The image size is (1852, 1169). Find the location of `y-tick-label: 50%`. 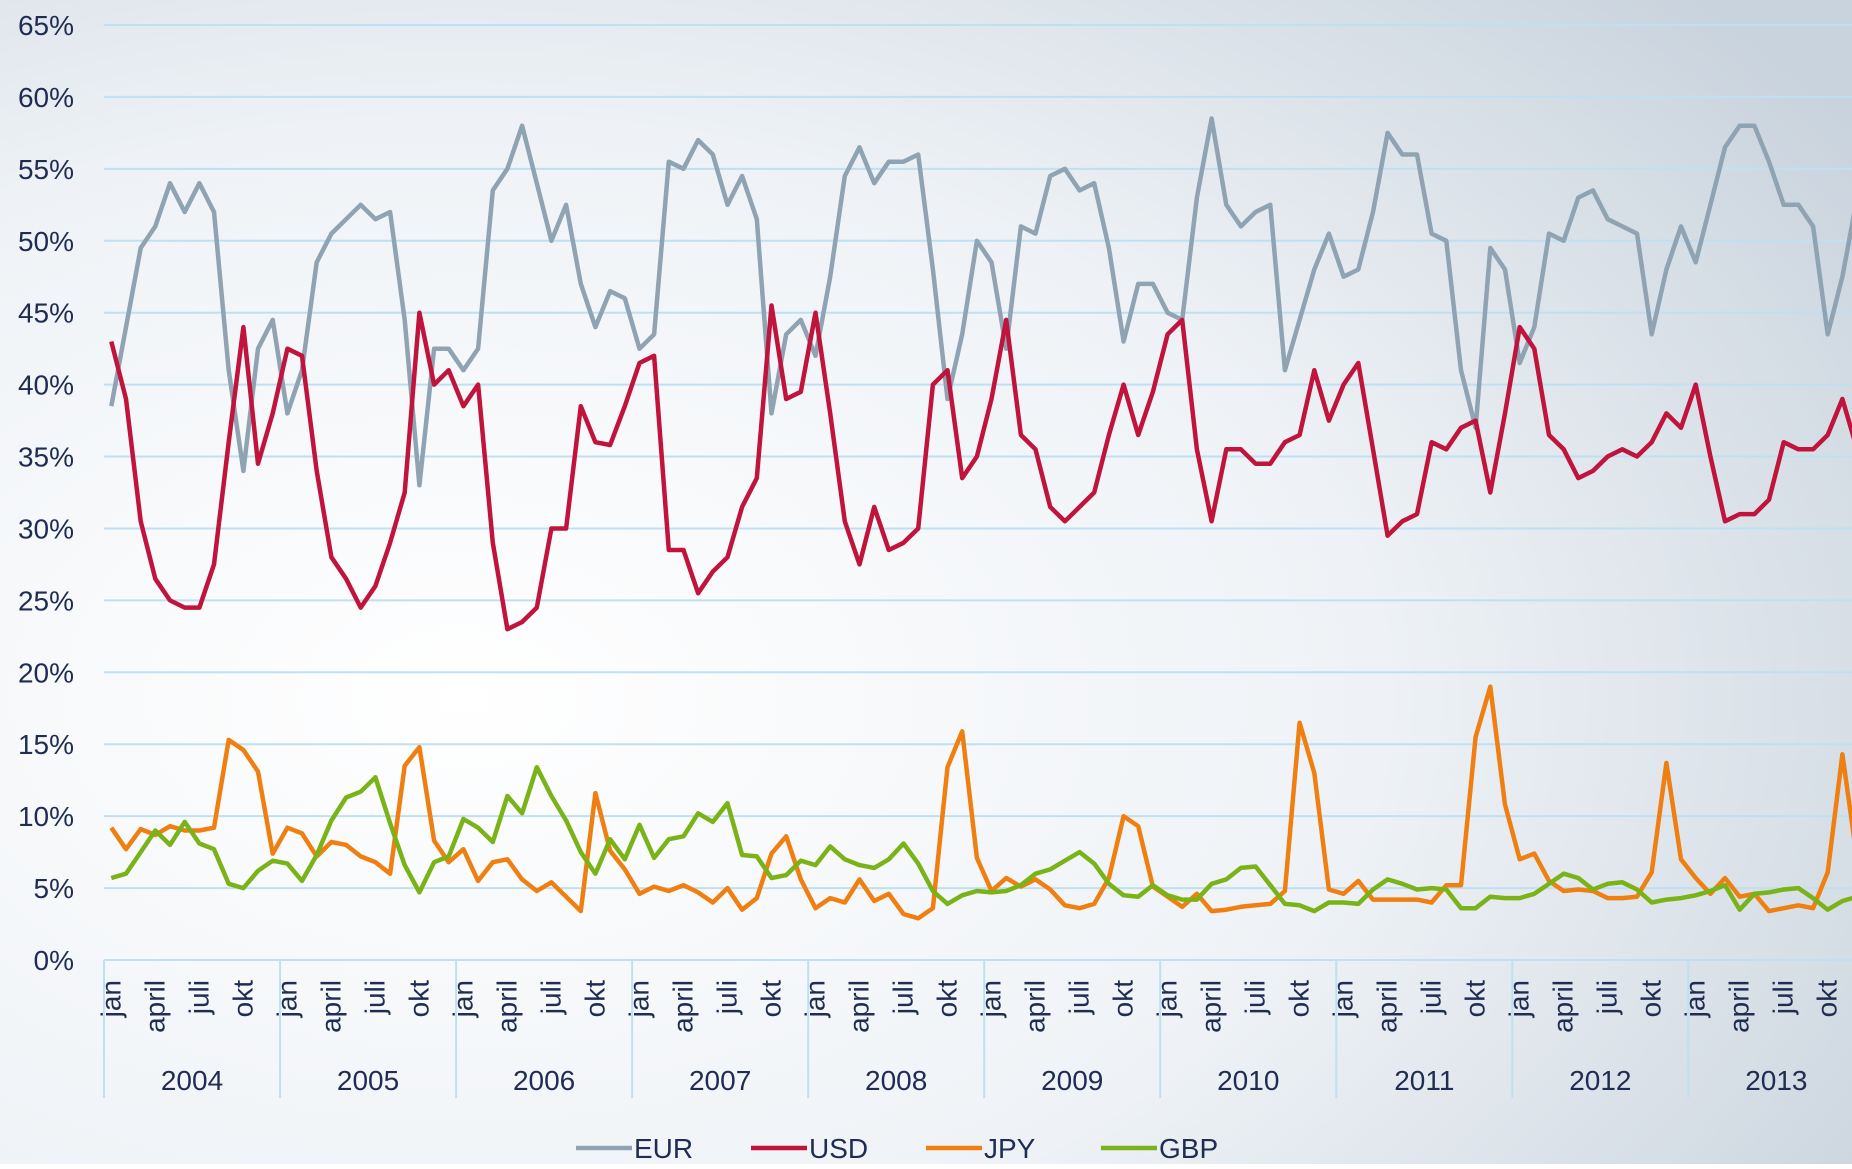

y-tick-label: 50% is located at coordinates (46, 241).